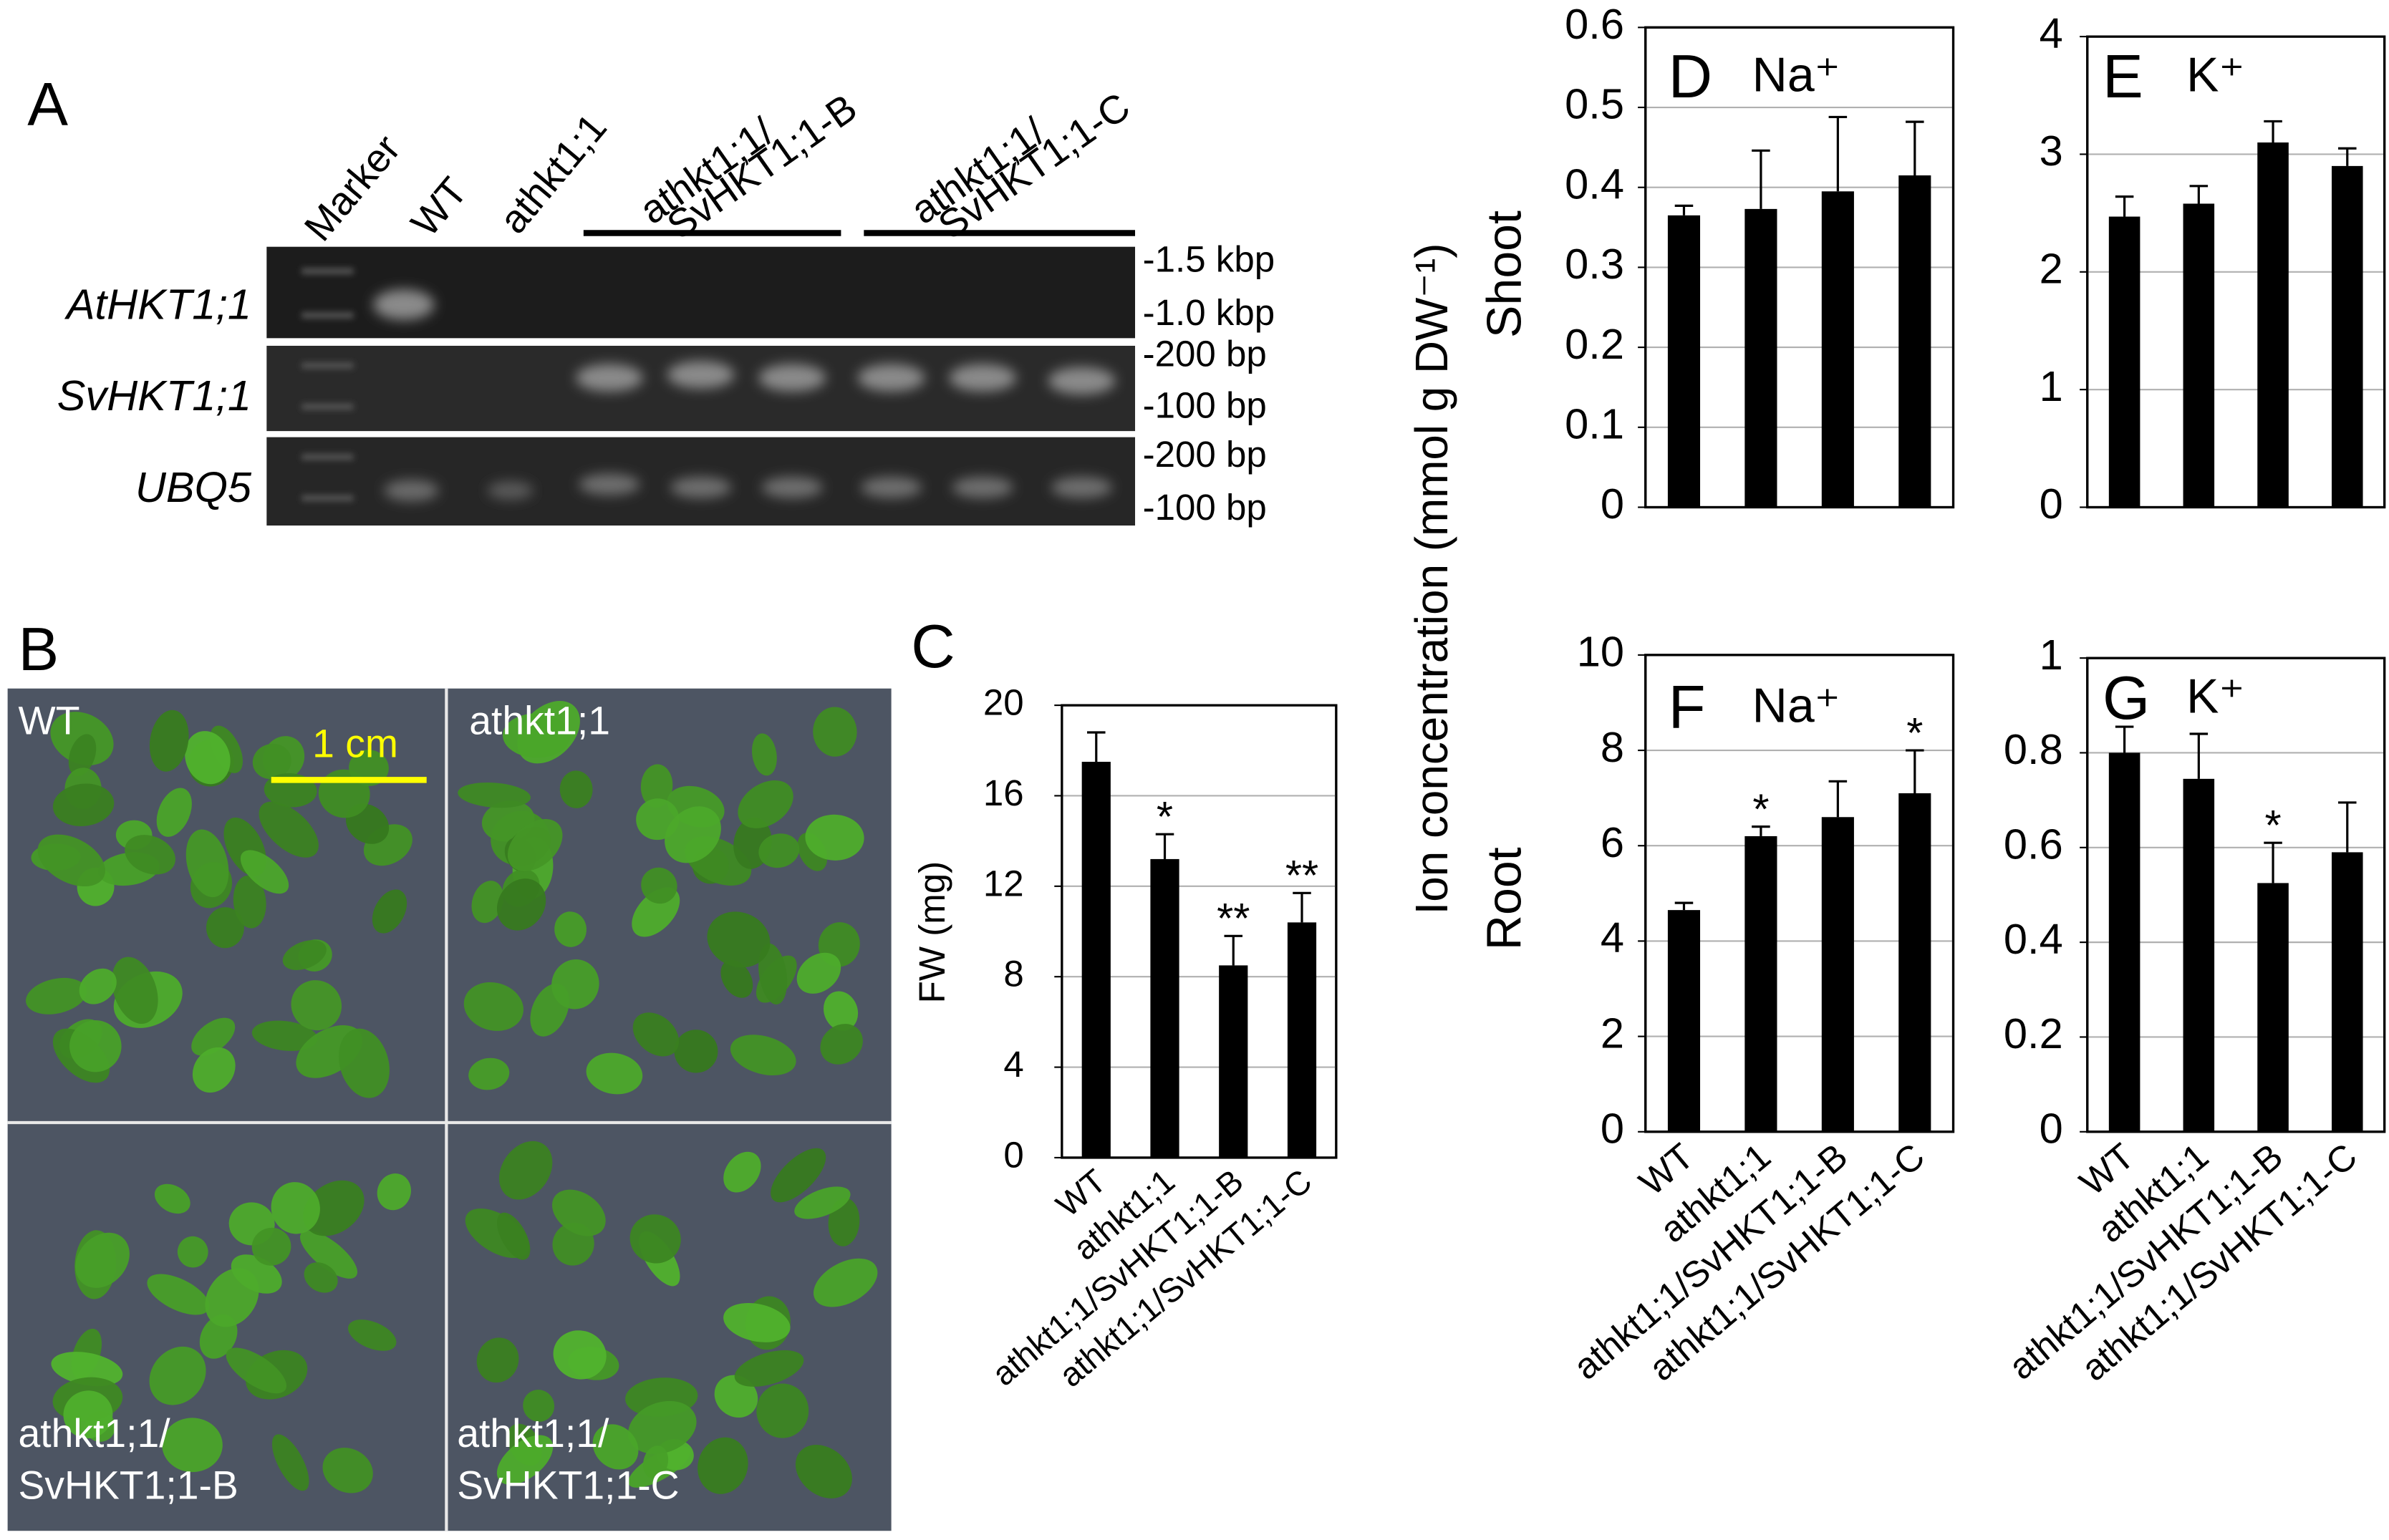  What do you see at coordinates (1613, 842) in the screenshot?
I see `y-tick-label: 6` at bounding box center [1613, 842].